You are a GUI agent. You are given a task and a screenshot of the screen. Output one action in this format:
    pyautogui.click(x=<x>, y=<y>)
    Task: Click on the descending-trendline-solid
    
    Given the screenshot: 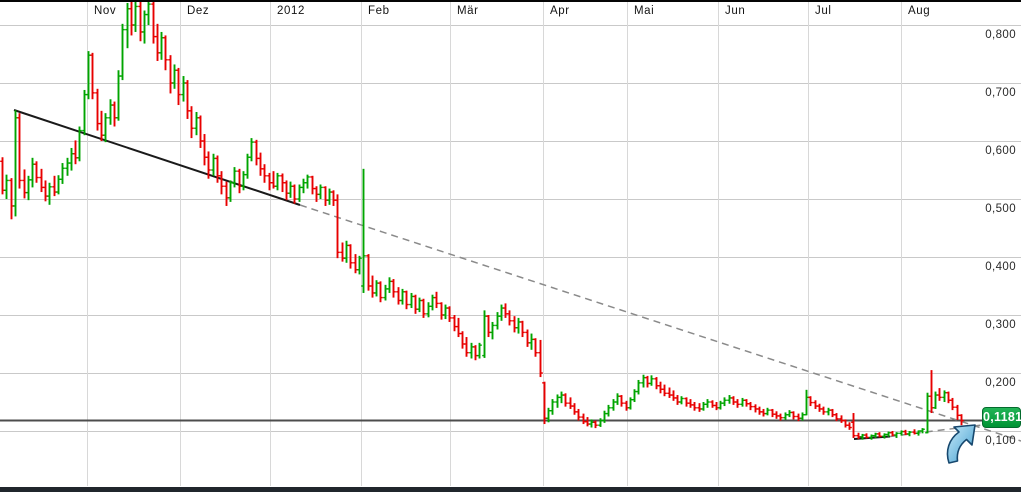 What is the action you would take?
    pyautogui.click(x=157, y=157)
    